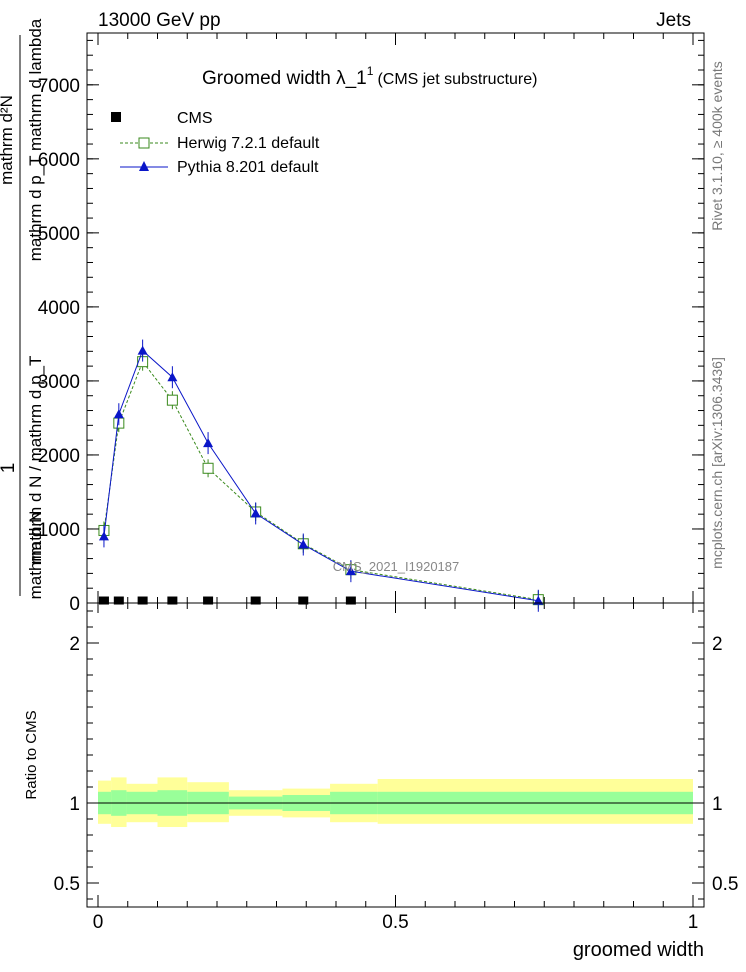  Describe the element at coordinates (9, 468) in the screenshot. I see `y-axis-label-factor: 1` at that location.